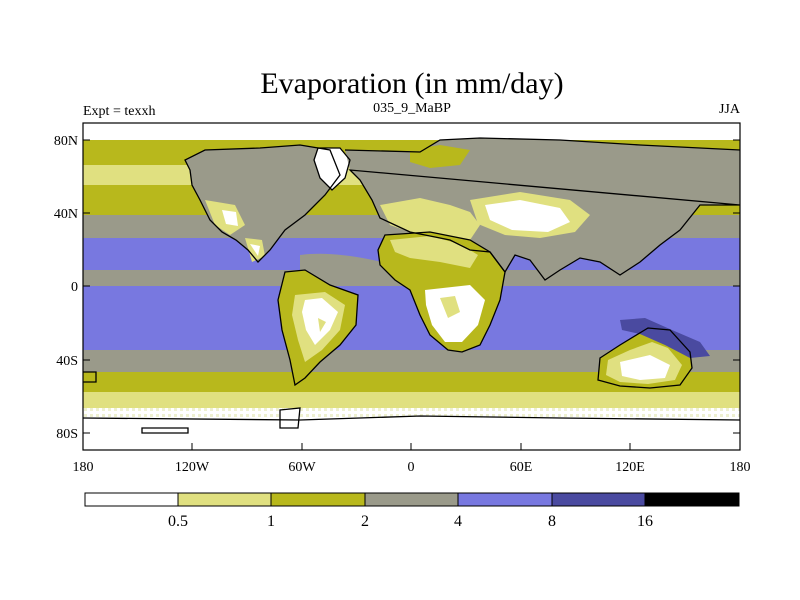 This screenshot has height=600, width=800. What do you see at coordinates (397, 141) in the screenshot?
I see `y-tick: 80N` at bounding box center [397, 141].